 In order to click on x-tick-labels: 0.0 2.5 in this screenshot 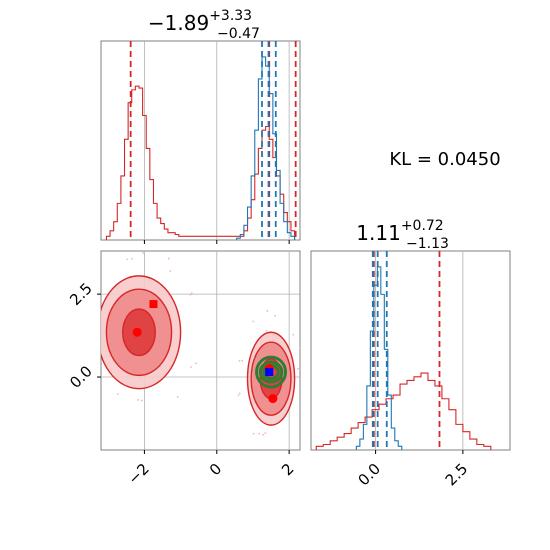, I will do `click(412, 475)`.